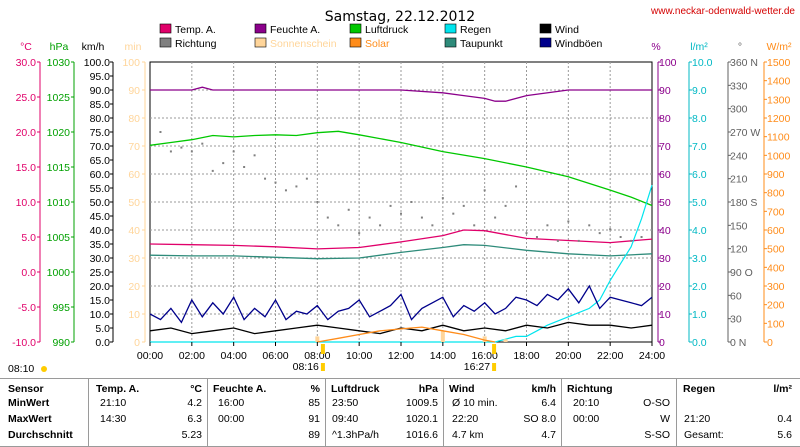 Image resolution: width=800 pixels, height=447 pixels. Describe the element at coordinates (421, 435) in the screenshot. I see `table-cell-press-v: 1016.6` at that location.